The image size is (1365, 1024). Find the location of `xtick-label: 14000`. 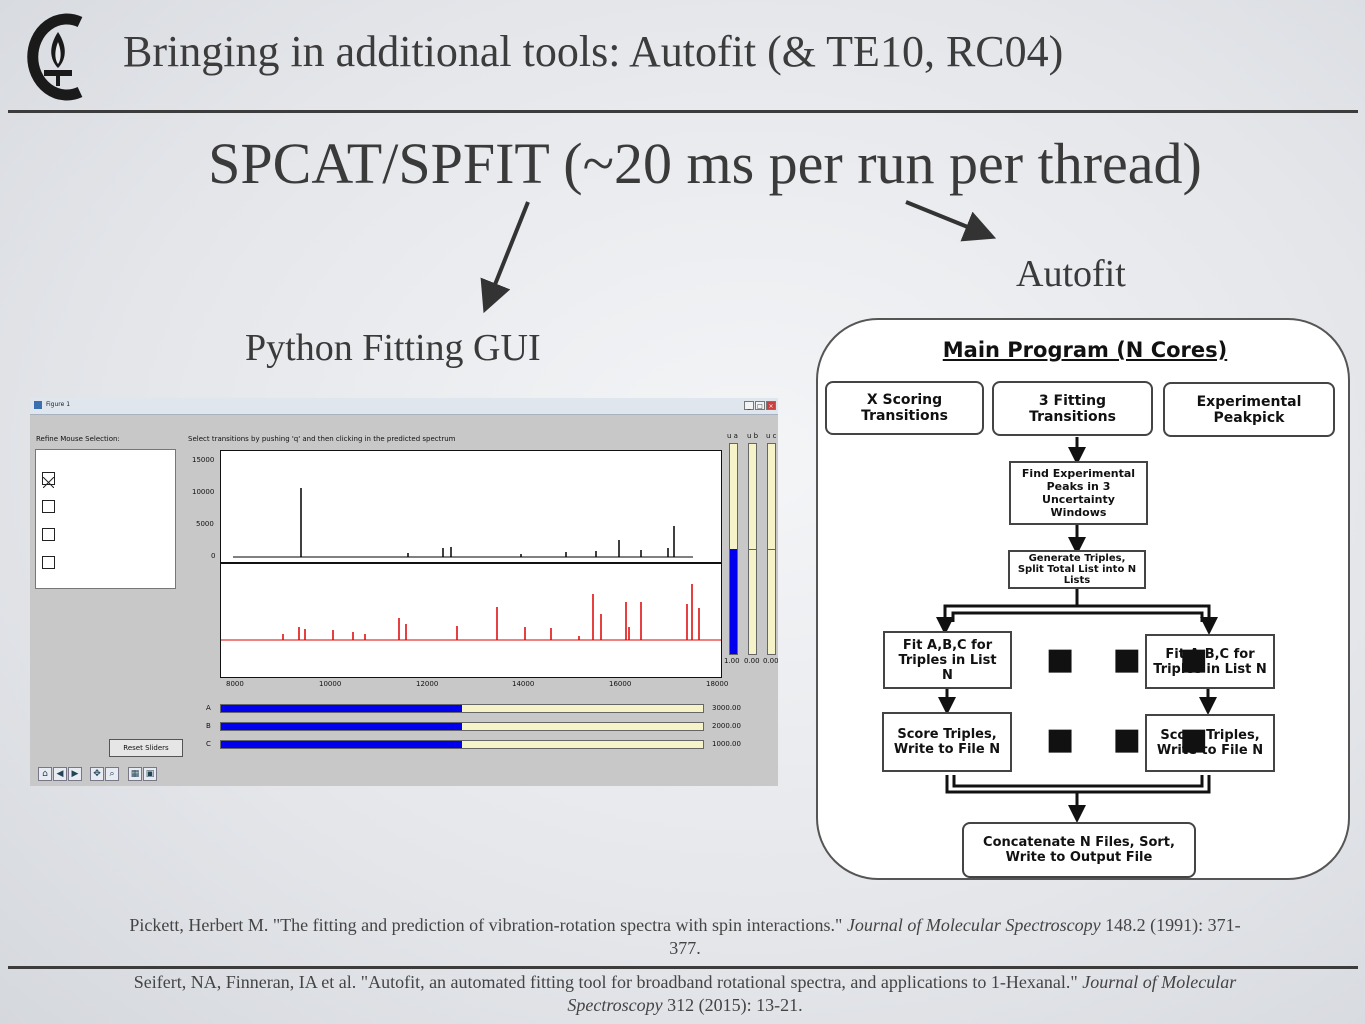

xtick-label: 14000 is located at coordinates (523, 684).